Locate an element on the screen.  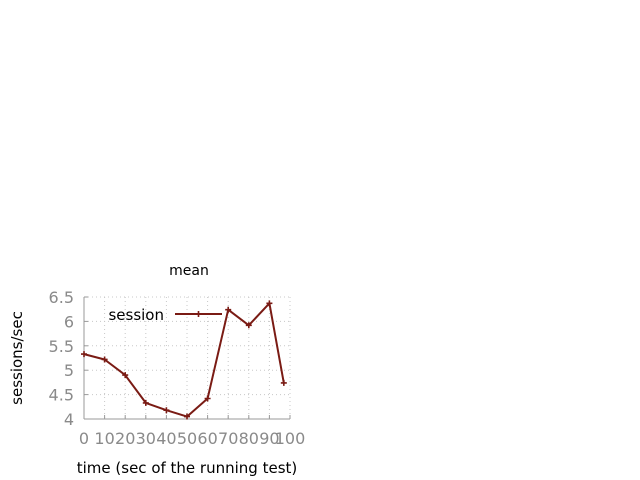
grid is located at coordinates (187, 357).